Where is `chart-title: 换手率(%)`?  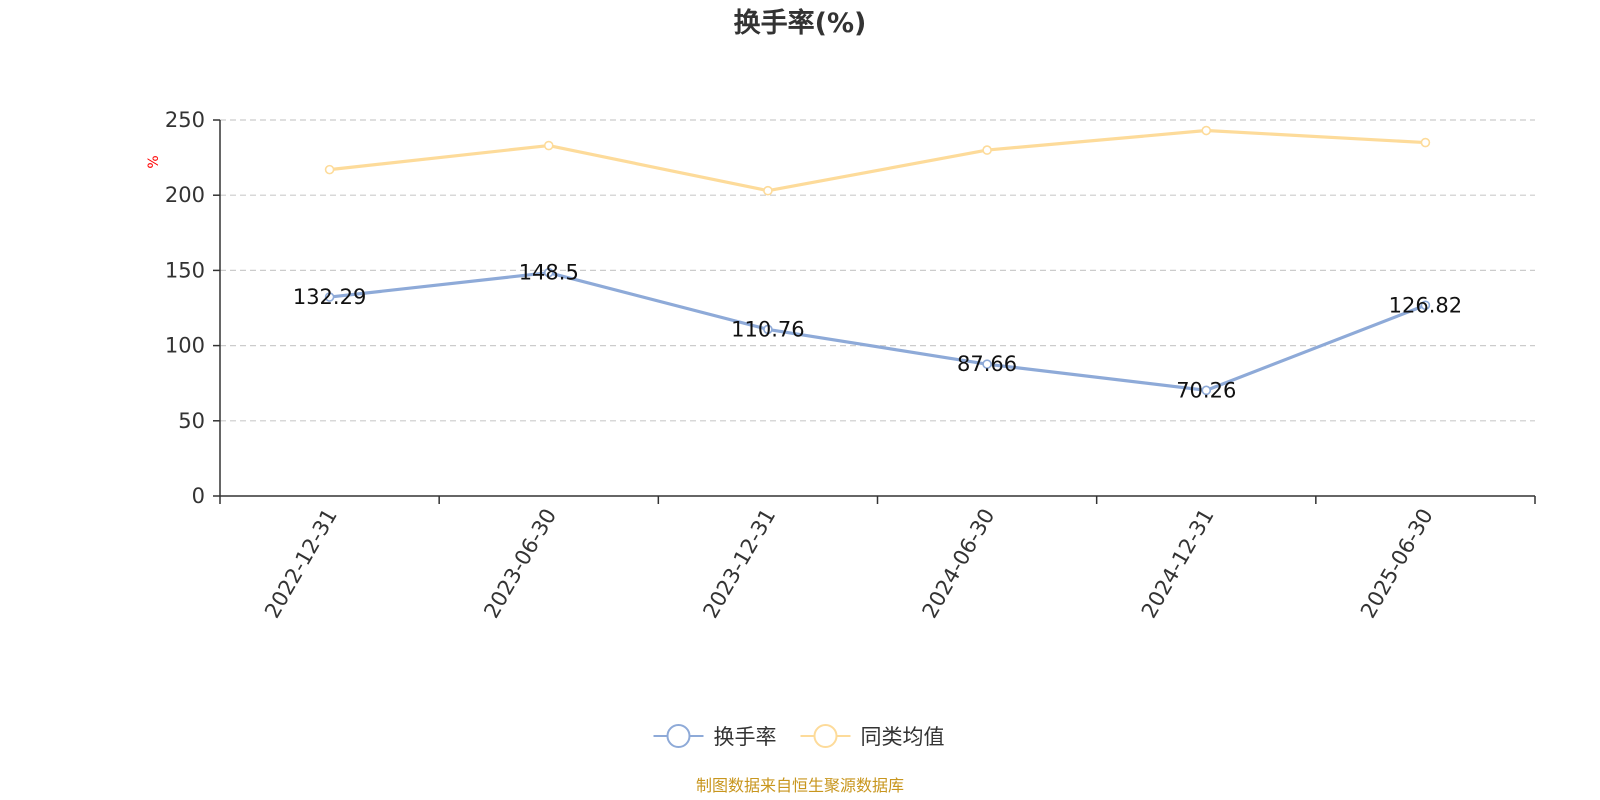
chart-title: 换手率(%) is located at coordinates (800, 23).